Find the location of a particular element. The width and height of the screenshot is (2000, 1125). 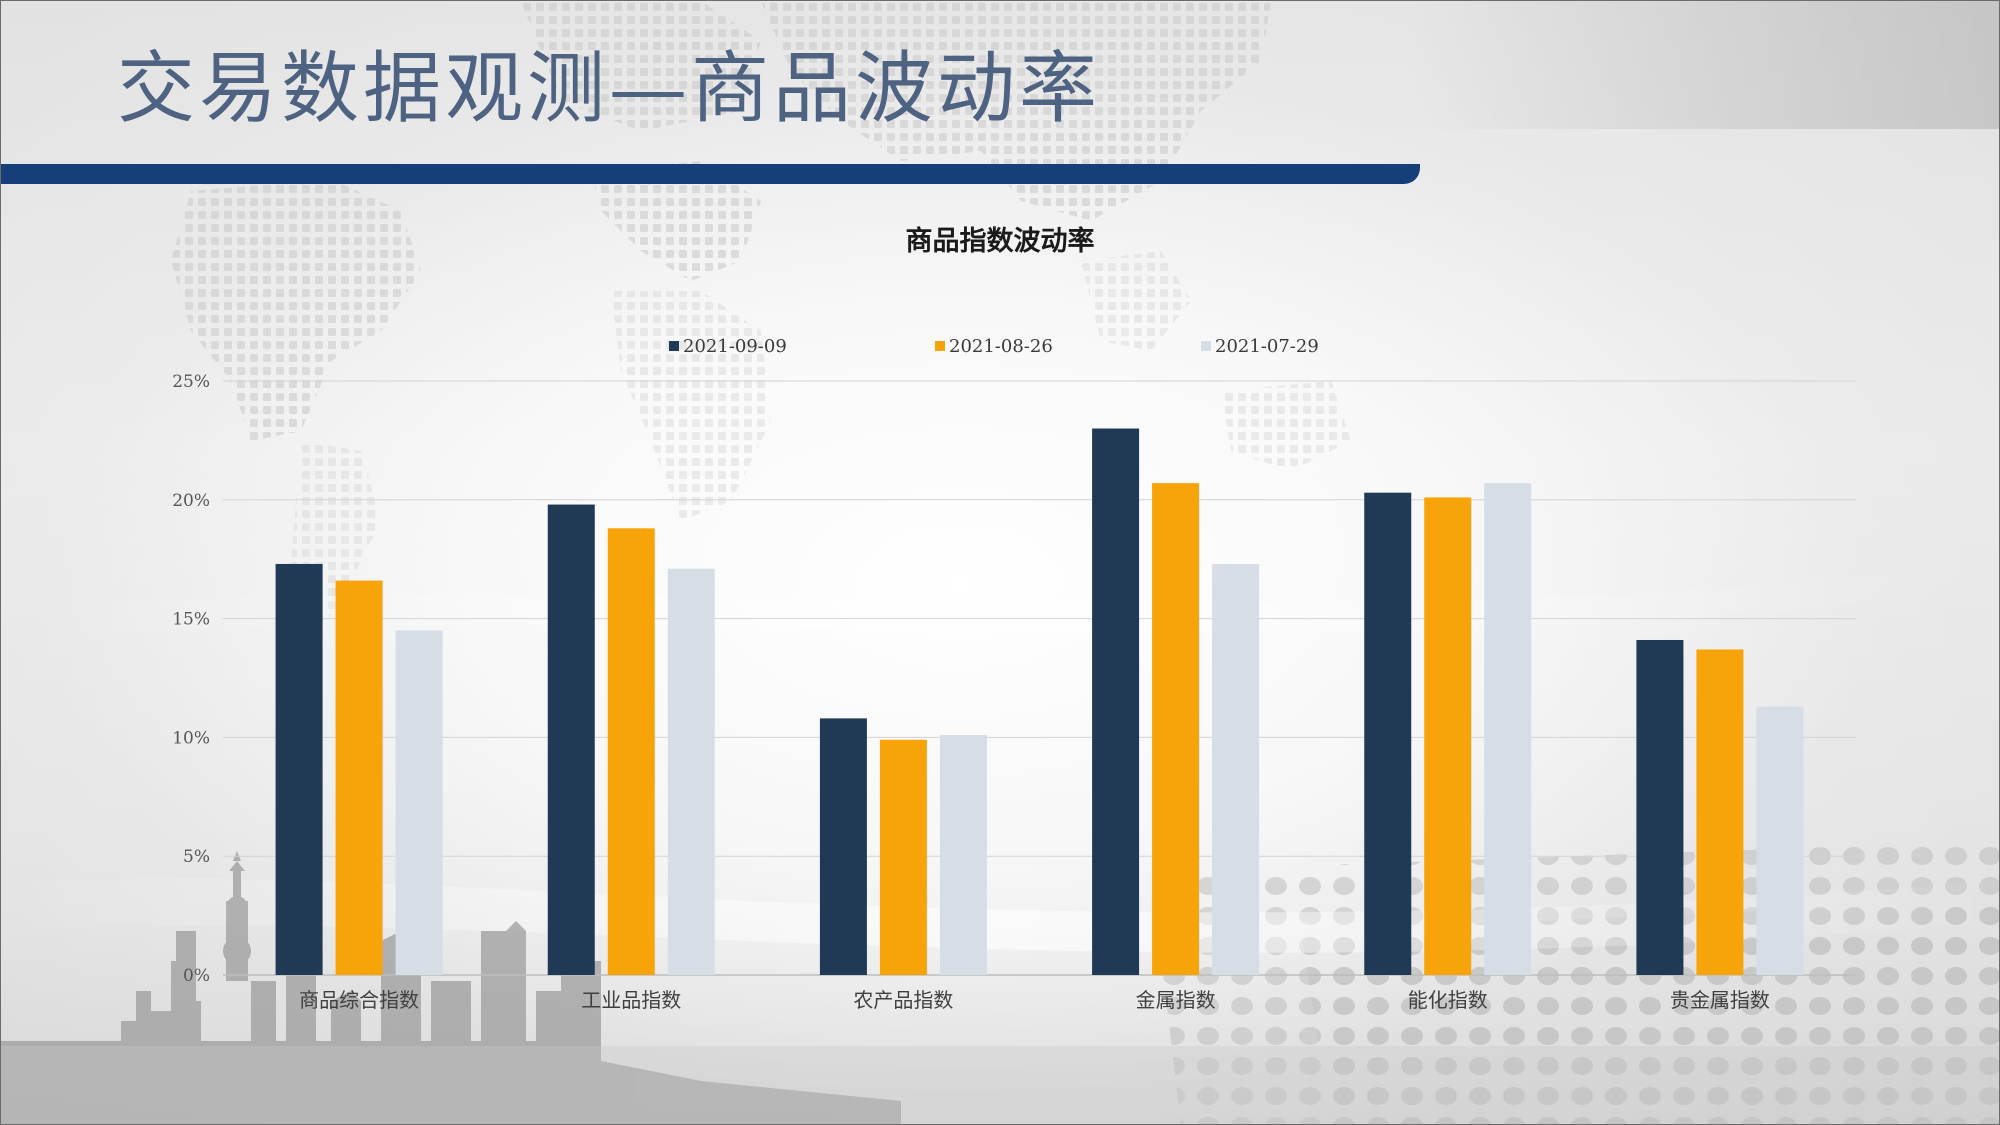

x-category-label: 工业品指数 is located at coordinates (631, 1000).